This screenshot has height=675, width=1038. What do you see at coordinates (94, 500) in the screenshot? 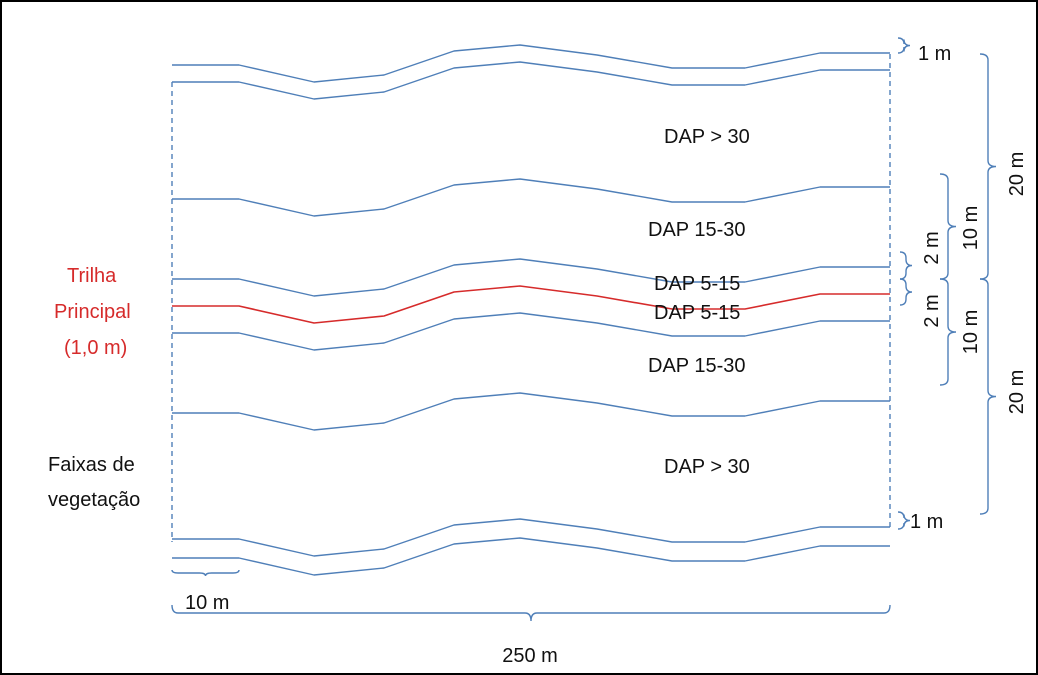
I see `strips-label-line2: vegetação` at bounding box center [94, 500].